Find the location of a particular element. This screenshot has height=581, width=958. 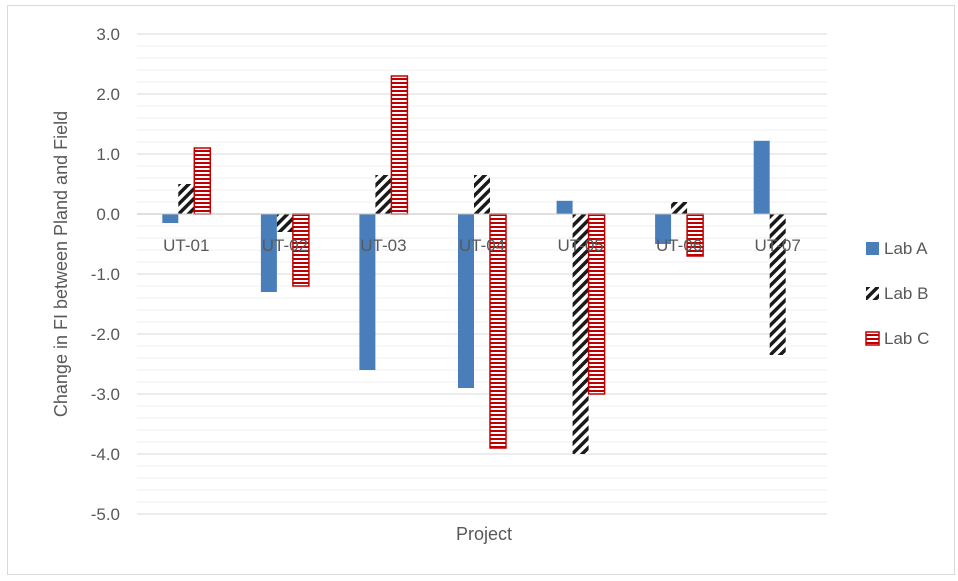

legend-label: Lab A is located at coordinates (906, 248).